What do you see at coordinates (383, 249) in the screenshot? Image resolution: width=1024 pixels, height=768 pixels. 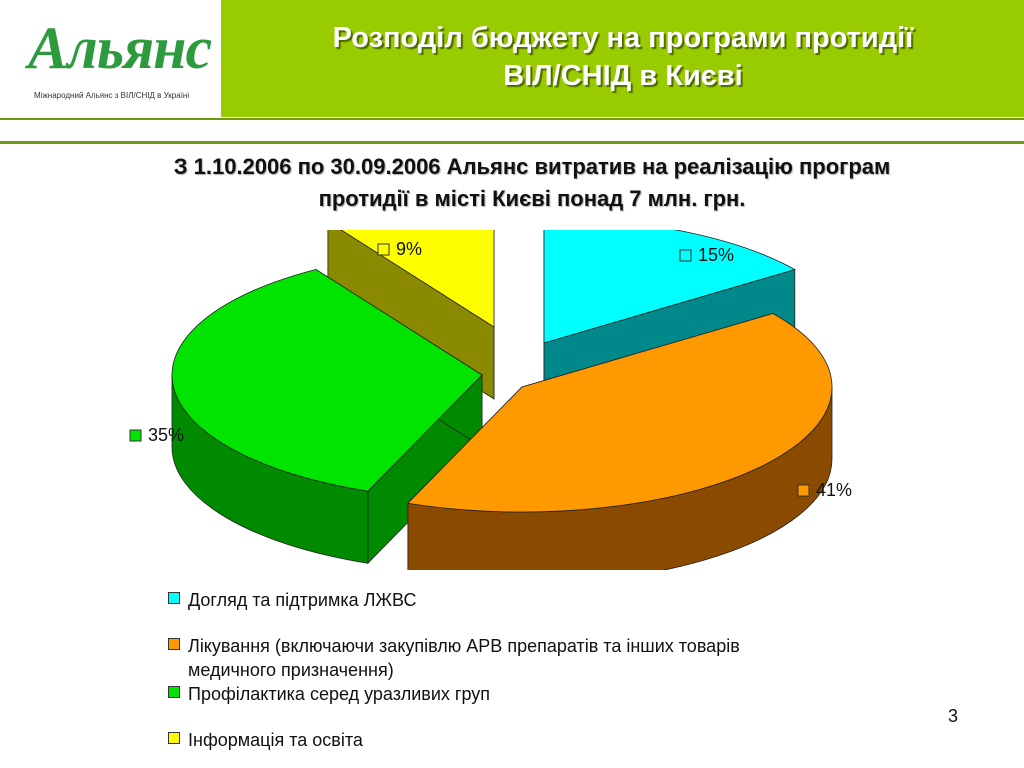 I see `data-label-swatch-information` at bounding box center [383, 249].